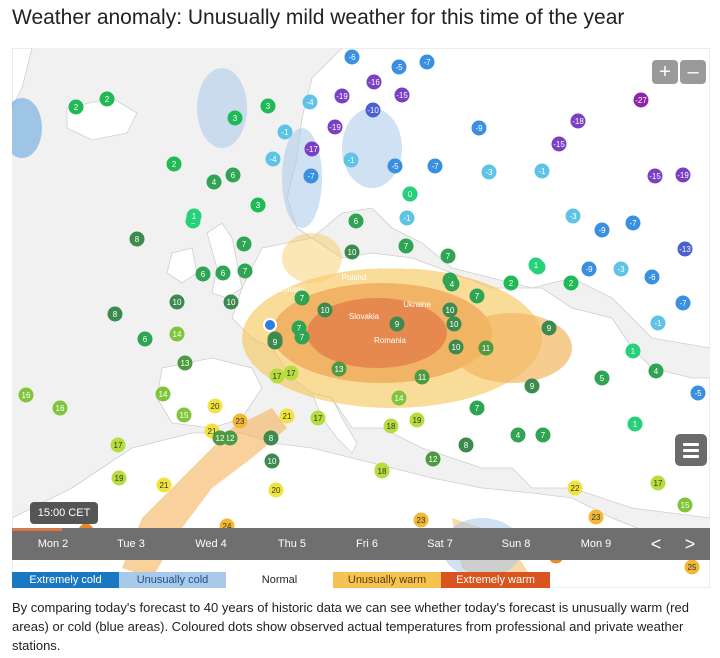 The height and width of the screenshot is (658, 720). What do you see at coordinates (292, 544) in the screenshot?
I see `timeline-day: Thu 5` at bounding box center [292, 544].